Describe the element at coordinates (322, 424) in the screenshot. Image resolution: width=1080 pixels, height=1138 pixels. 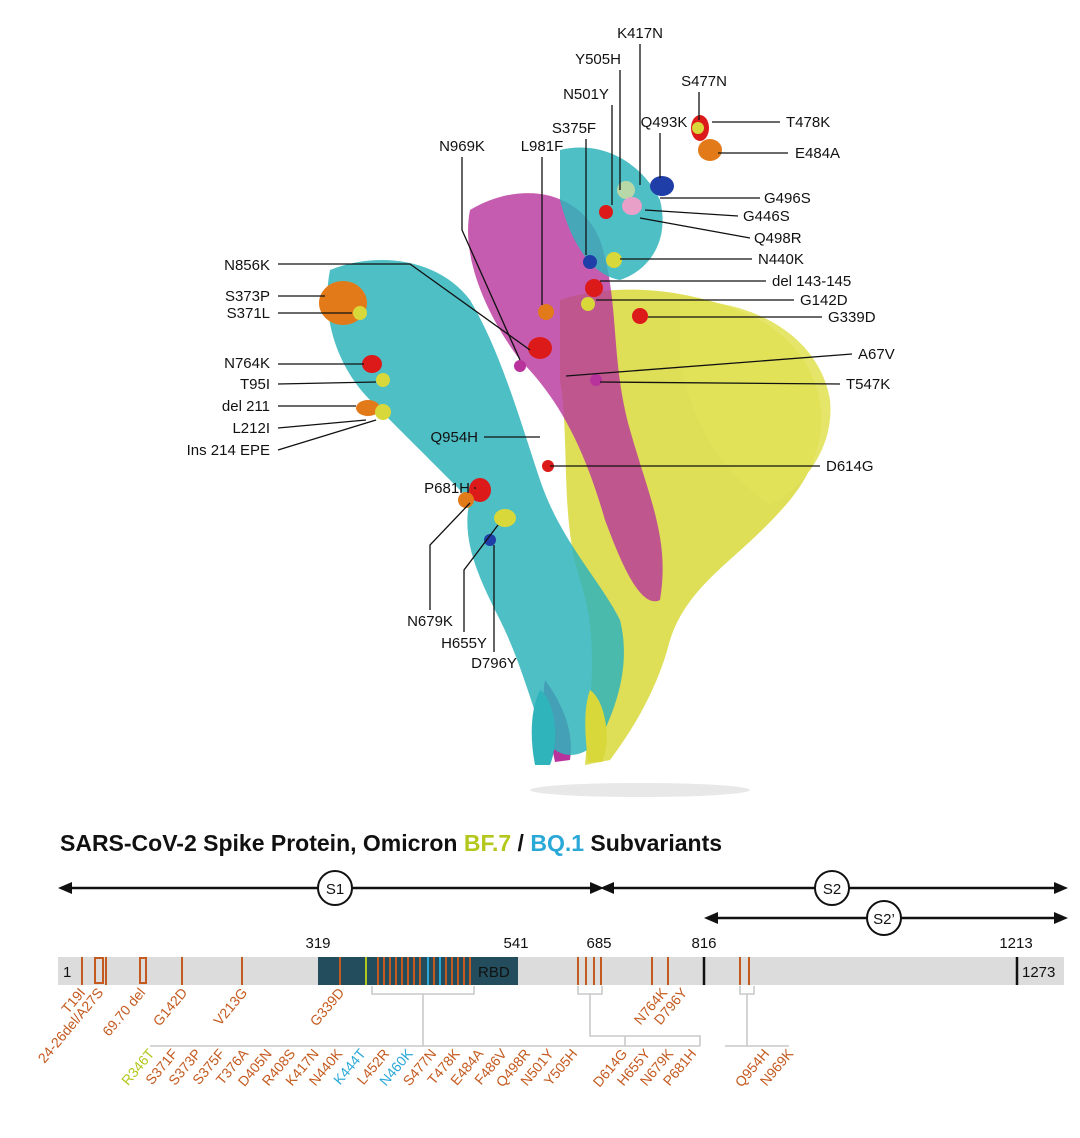
I see `leader-l212i` at that location.